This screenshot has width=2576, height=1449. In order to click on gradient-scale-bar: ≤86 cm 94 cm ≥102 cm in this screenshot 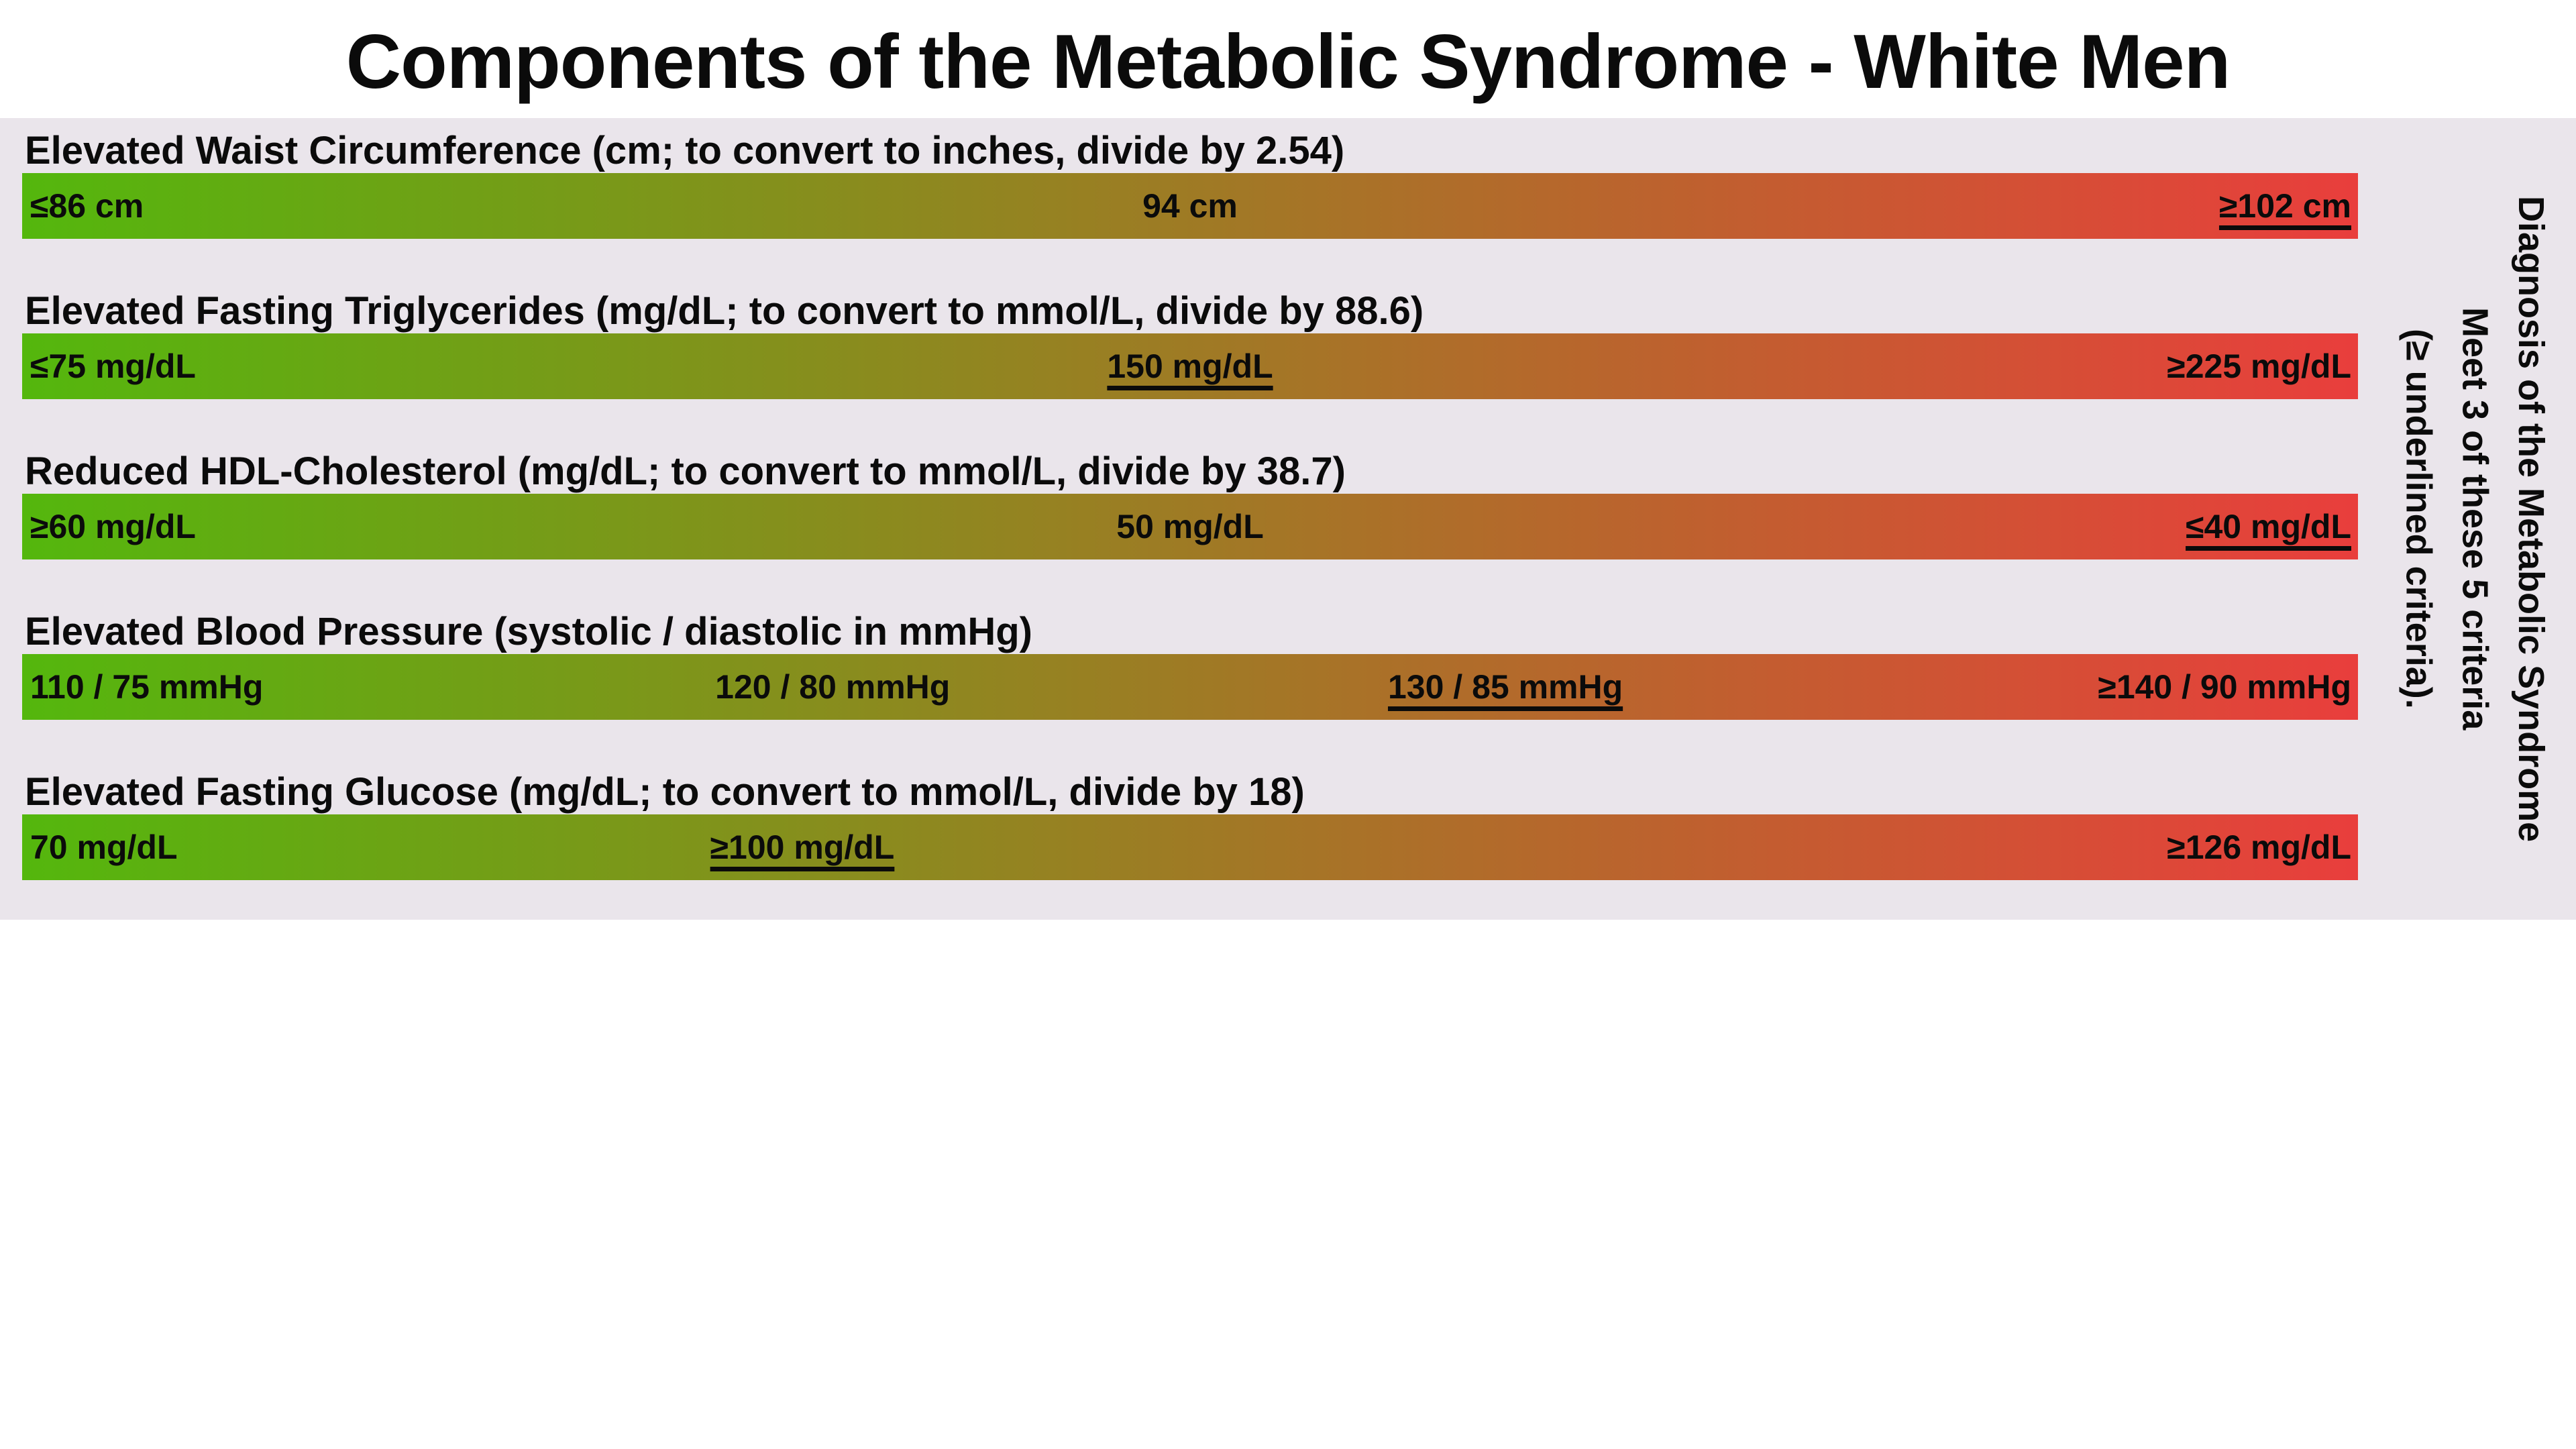, I will do `click(1190, 206)`.